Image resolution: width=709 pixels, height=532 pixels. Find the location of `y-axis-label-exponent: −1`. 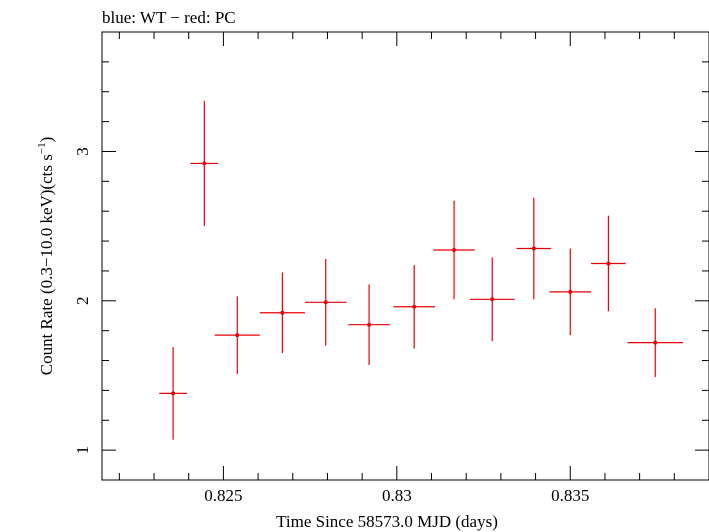

y-axis-label-exponent: −1 is located at coordinates (42, 148).